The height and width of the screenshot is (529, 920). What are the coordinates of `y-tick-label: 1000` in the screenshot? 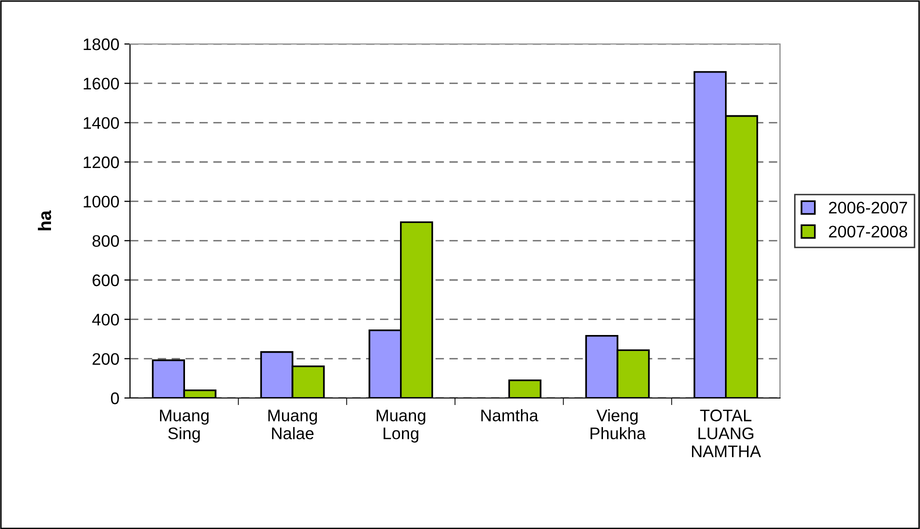 It's located at (101, 202).